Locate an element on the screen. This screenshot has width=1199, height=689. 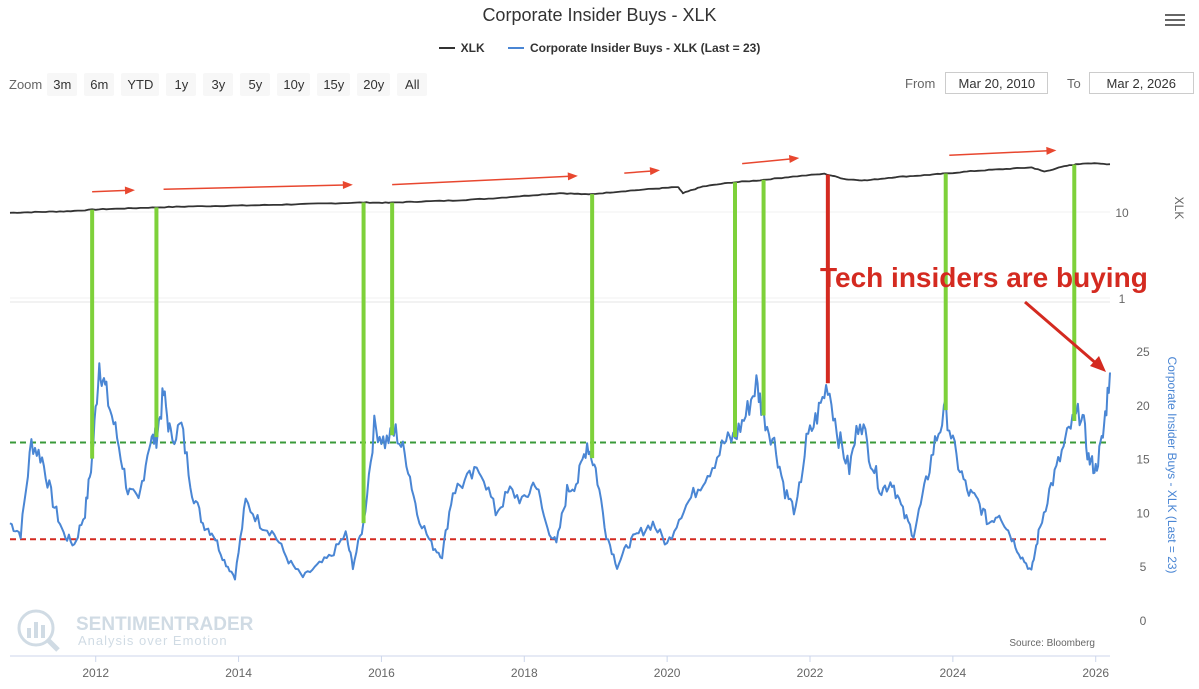
legend-item-xlk: XLK is located at coordinates (461, 48).